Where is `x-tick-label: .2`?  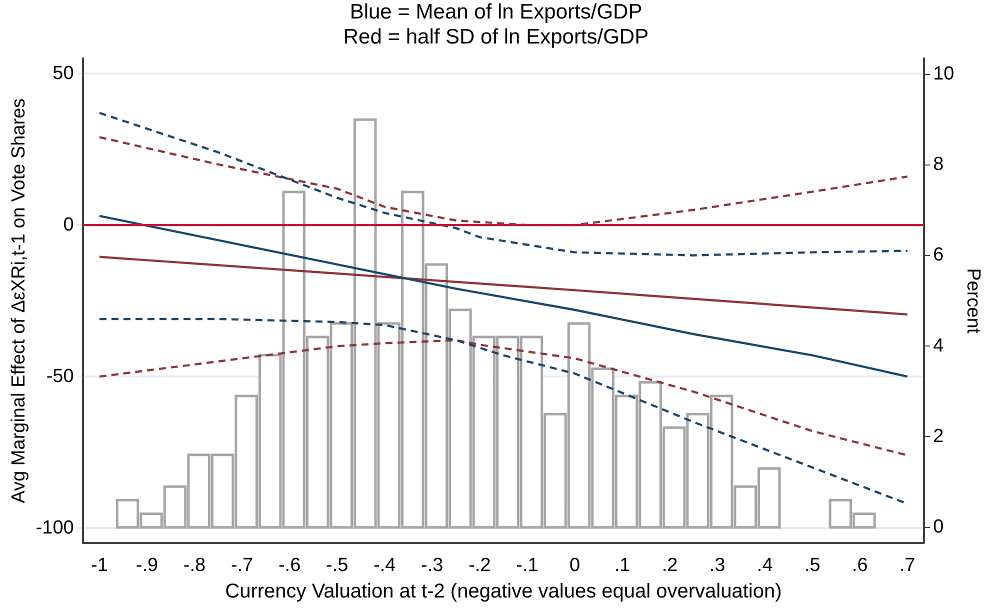
x-tick-label: .2 is located at coordinates (670, 565).